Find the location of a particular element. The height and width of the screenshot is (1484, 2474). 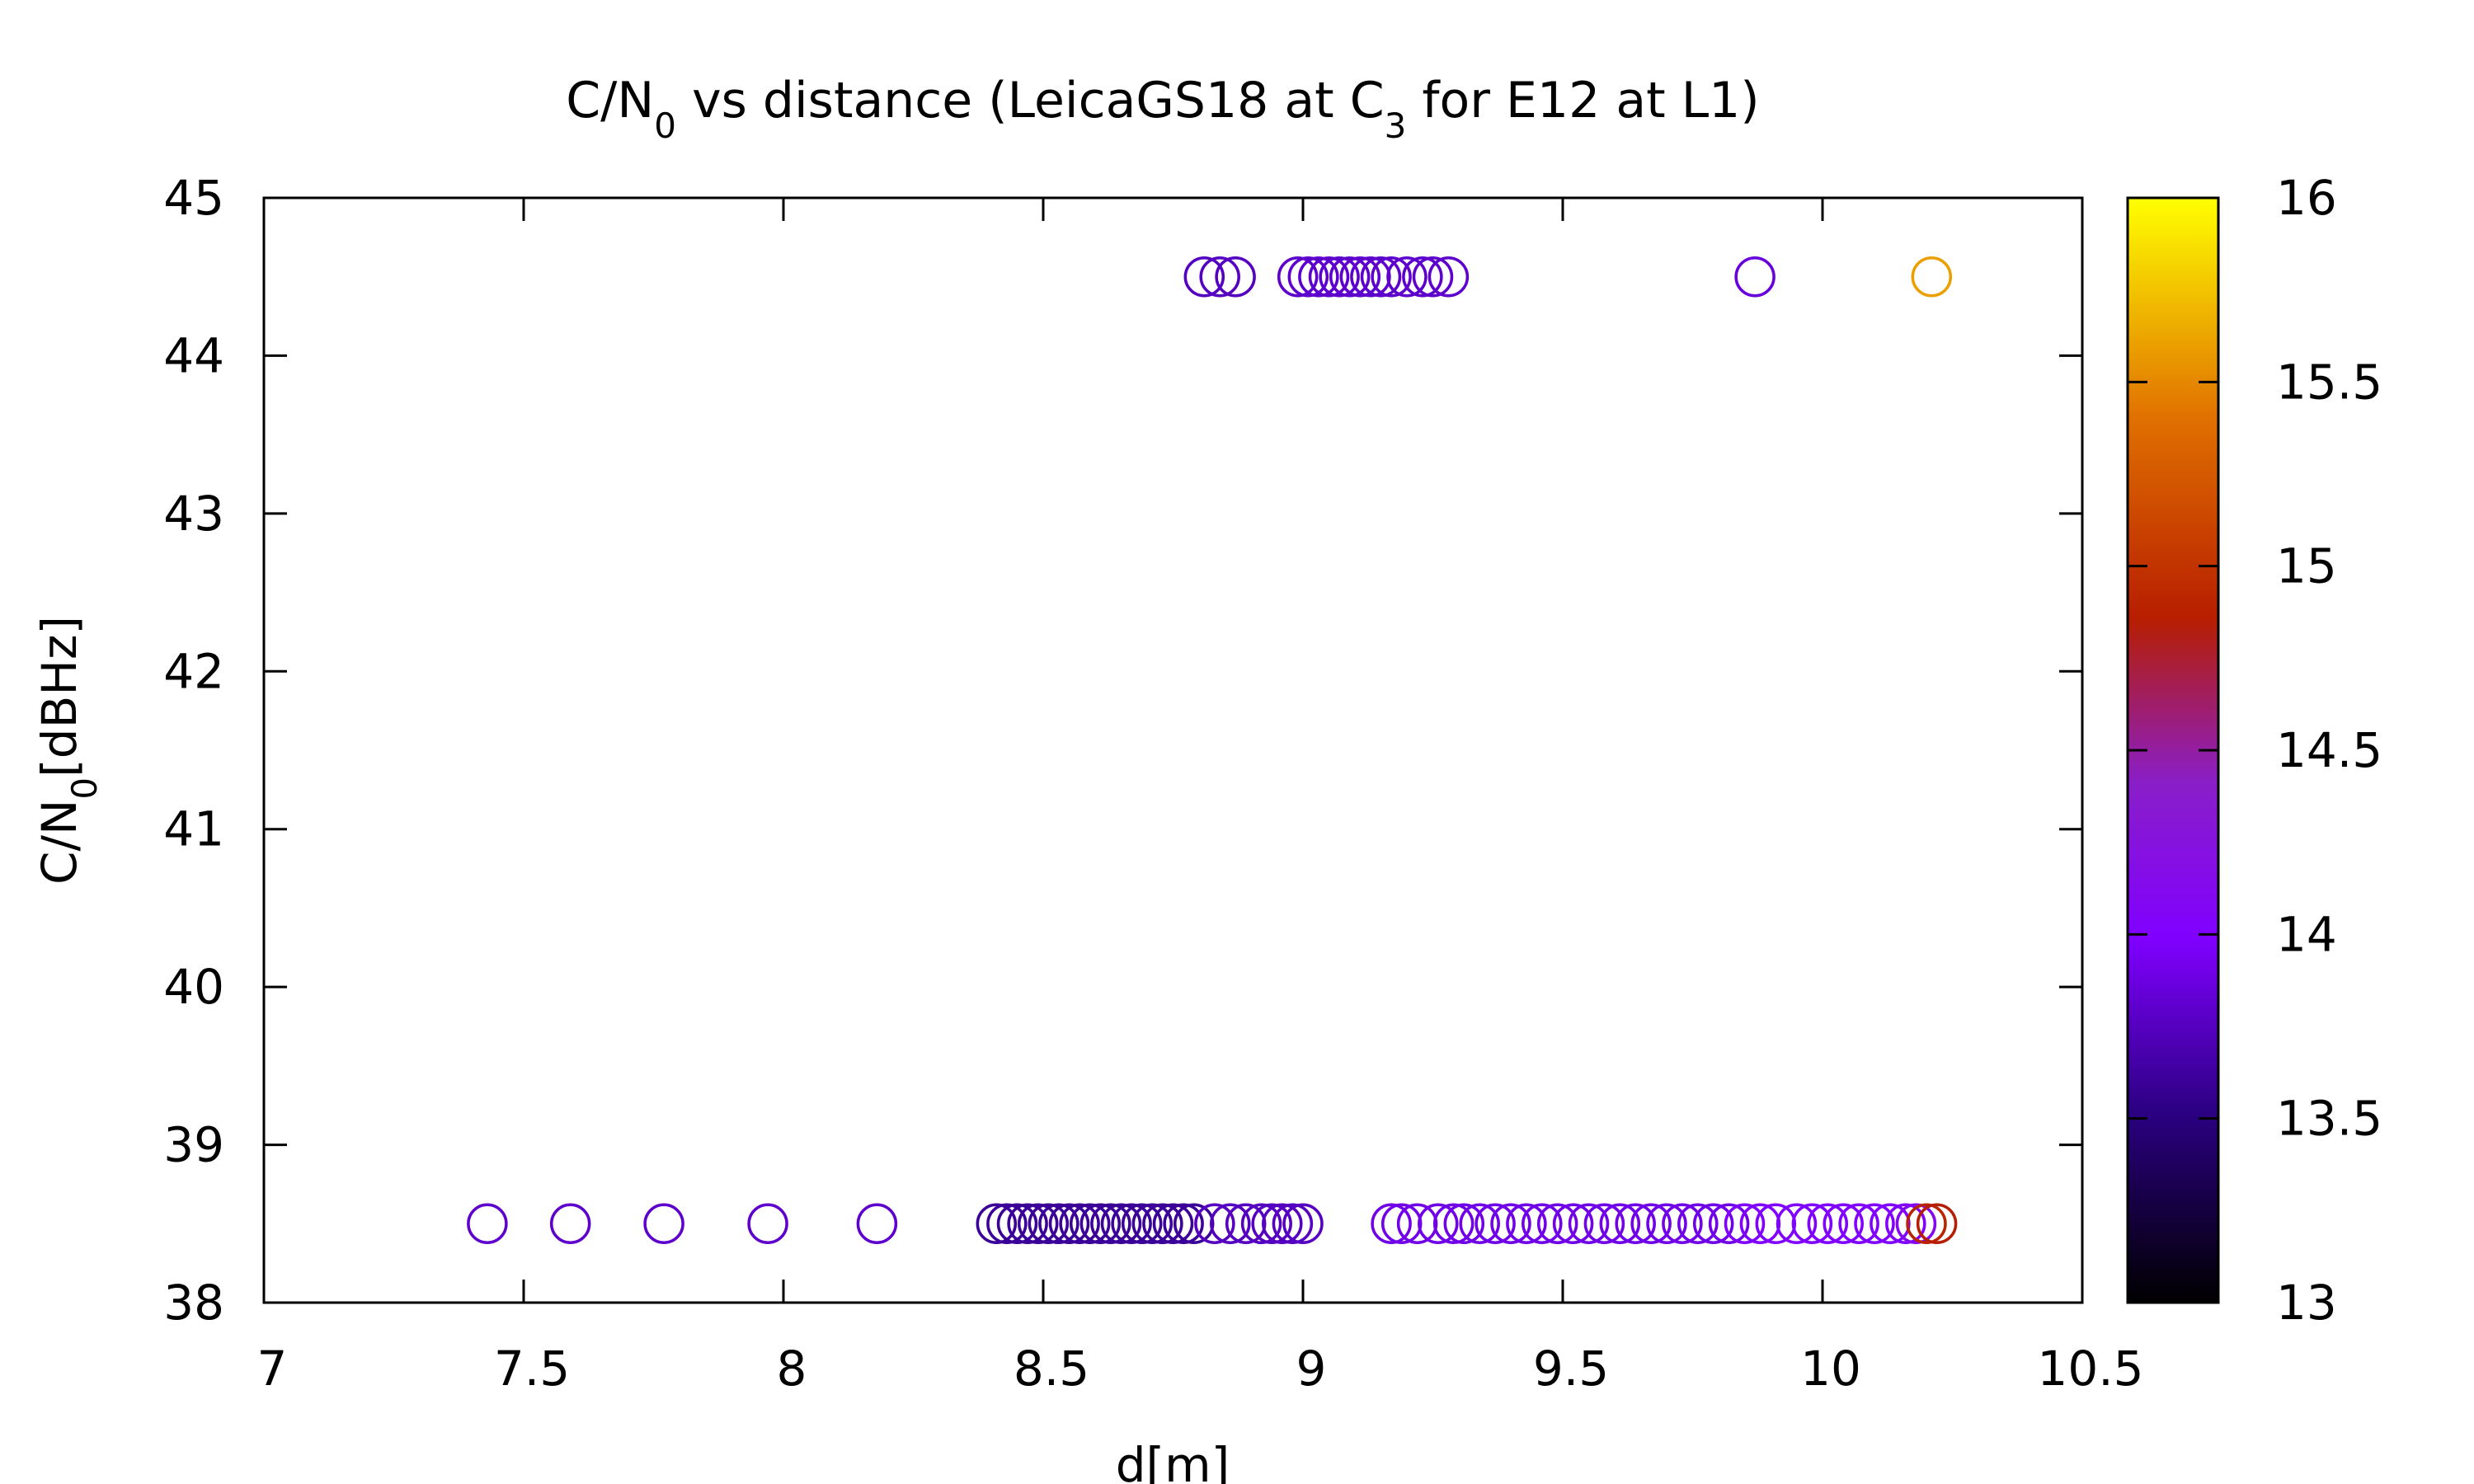

text-part: [dBHz] is located at coordinates (59, 696).